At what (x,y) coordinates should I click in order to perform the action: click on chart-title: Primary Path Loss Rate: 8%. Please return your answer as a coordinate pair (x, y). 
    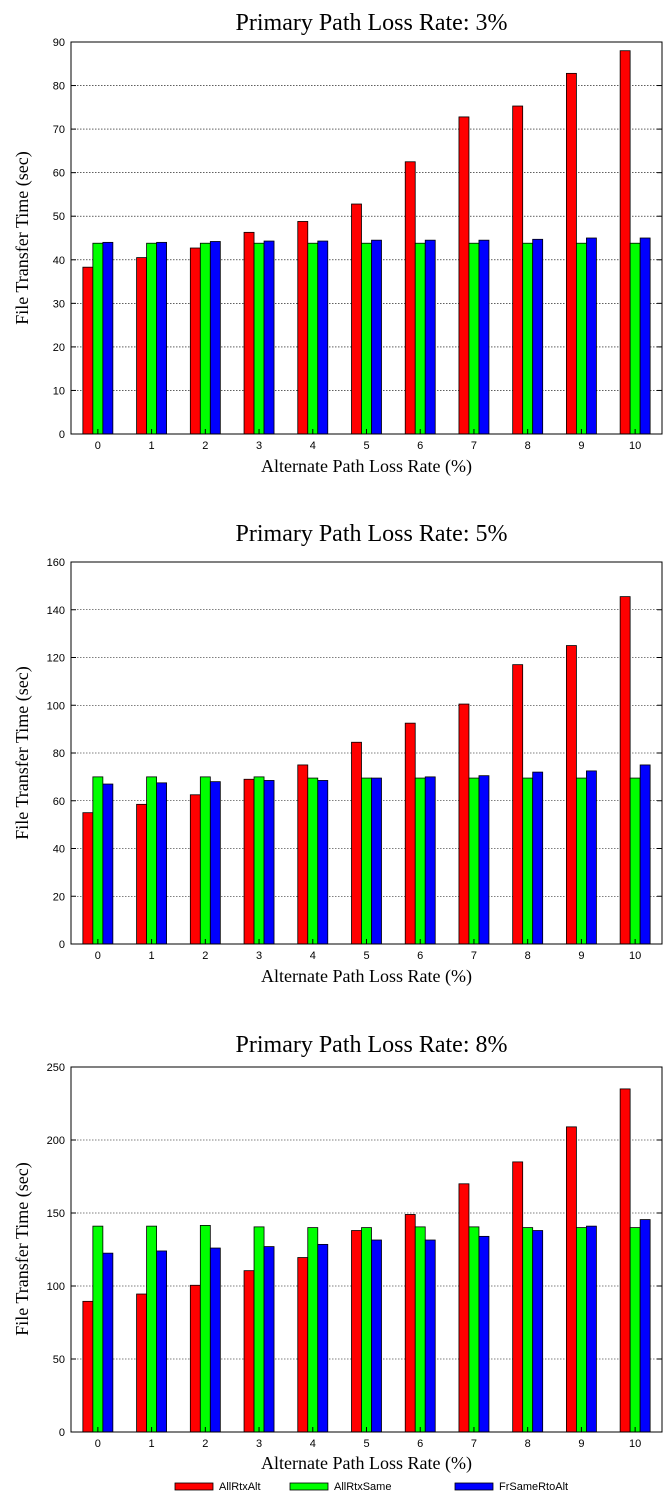
    Looking at the image, I should click on (372, 1045).